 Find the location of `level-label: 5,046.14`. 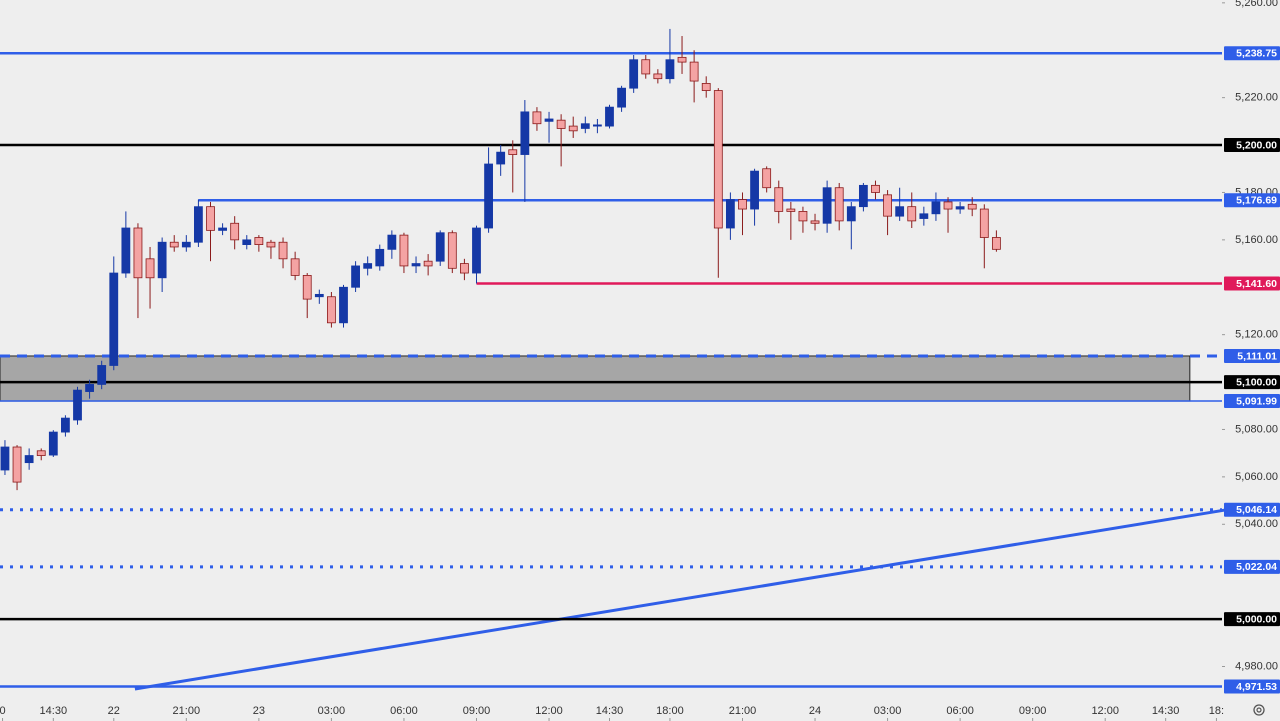

level-label: 5,046.14 is located at coordinates (1256, 510).